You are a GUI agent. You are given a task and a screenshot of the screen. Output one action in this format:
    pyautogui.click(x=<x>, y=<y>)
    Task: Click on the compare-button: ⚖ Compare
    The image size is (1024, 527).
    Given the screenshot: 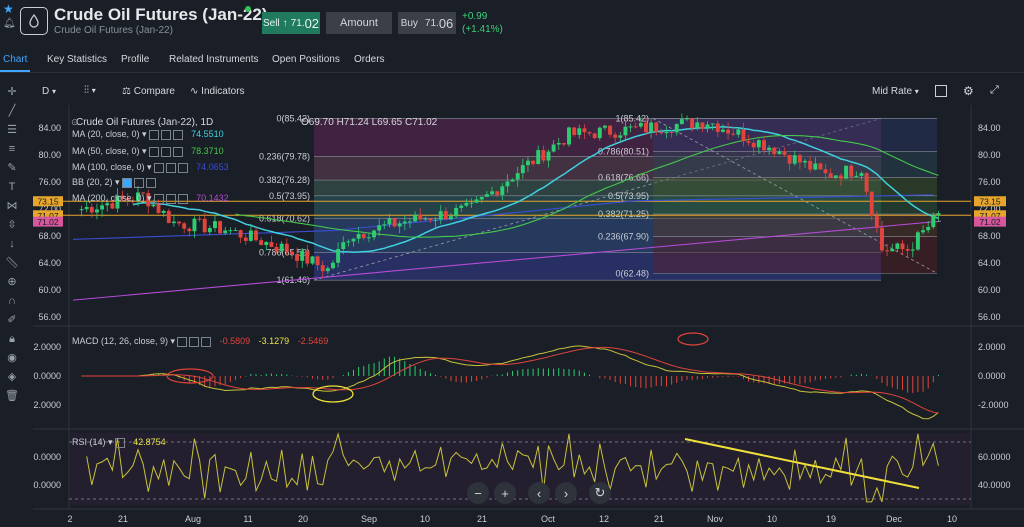 What is the action you would take?
    pyautogui.click(x=148, y=91)
    